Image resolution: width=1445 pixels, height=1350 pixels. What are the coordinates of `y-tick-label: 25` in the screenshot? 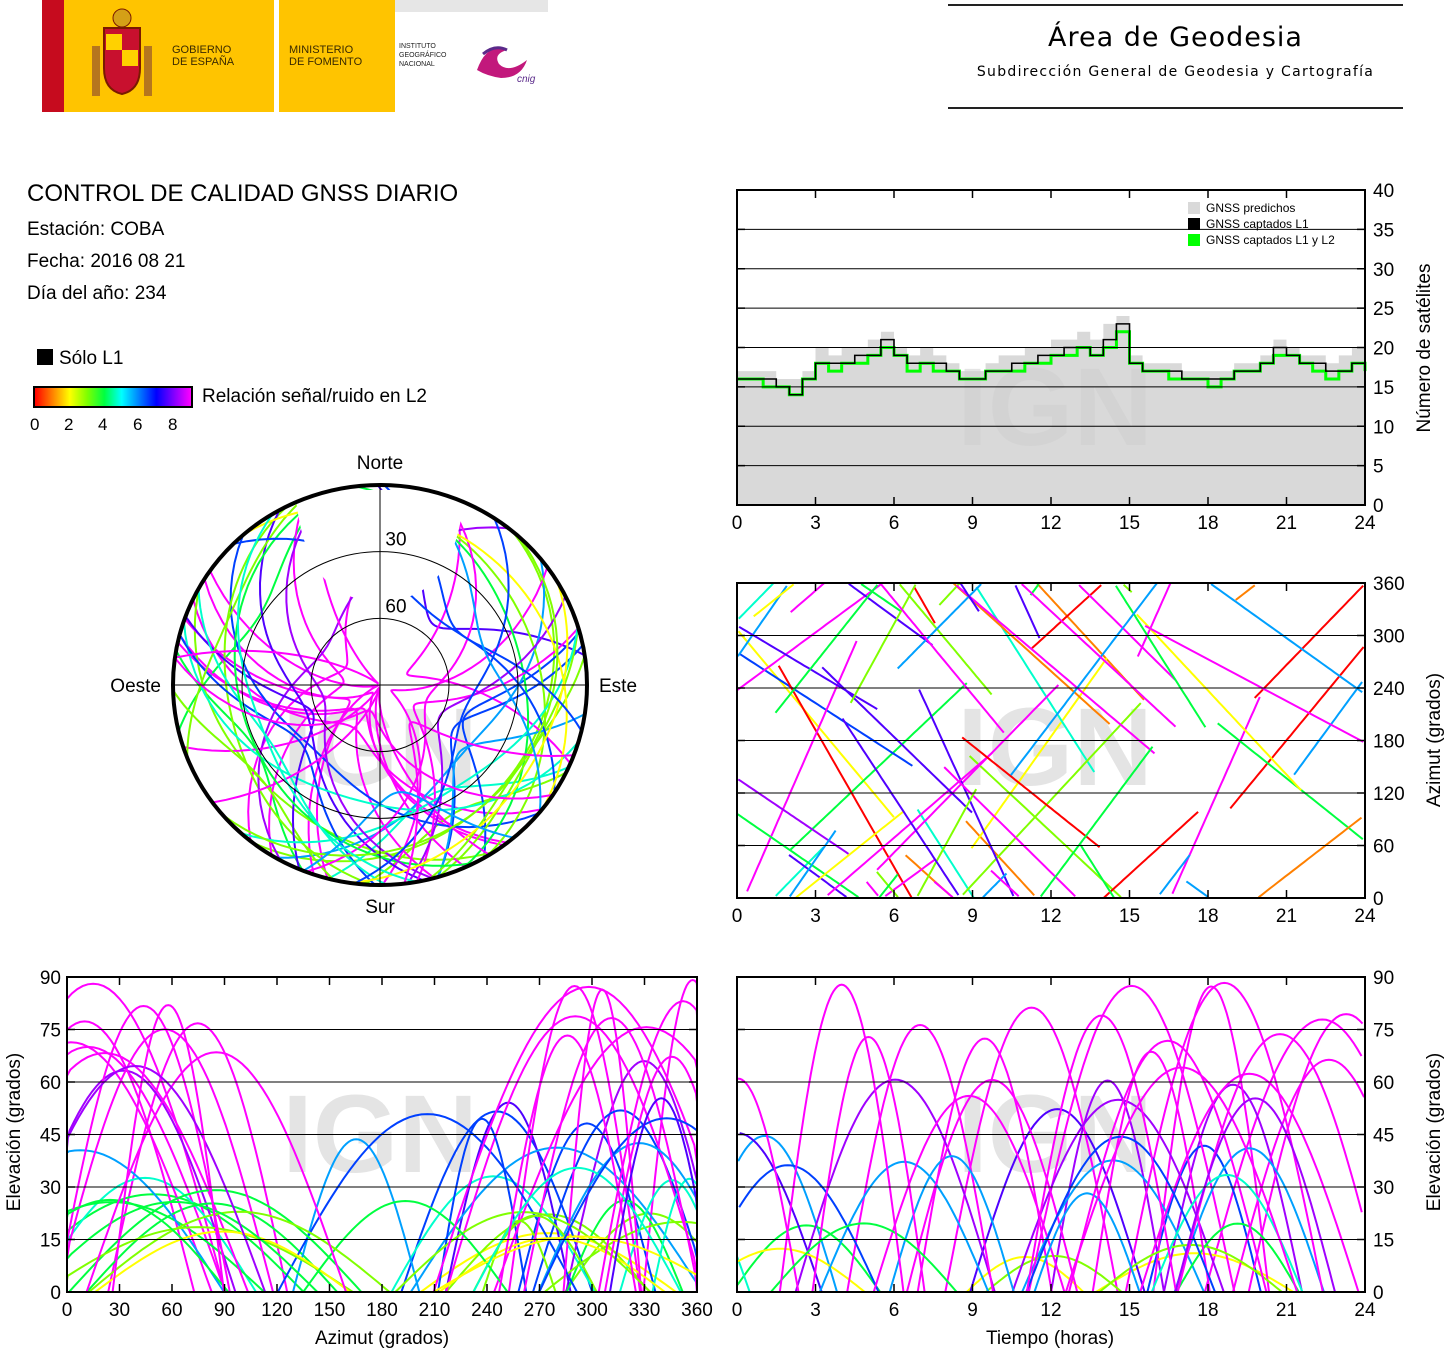 It's located at (1383, 309).